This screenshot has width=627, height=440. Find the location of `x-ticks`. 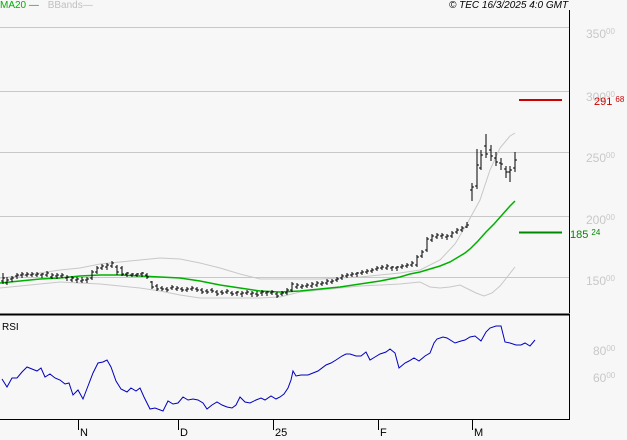

x-ticks is located at coordinates (275, 425).